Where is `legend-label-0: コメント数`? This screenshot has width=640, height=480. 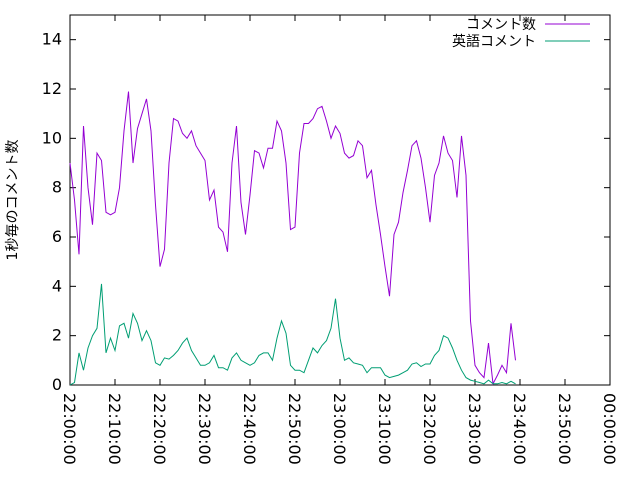 legend-label-0: コメント数 is located at coordinates (501, 25).